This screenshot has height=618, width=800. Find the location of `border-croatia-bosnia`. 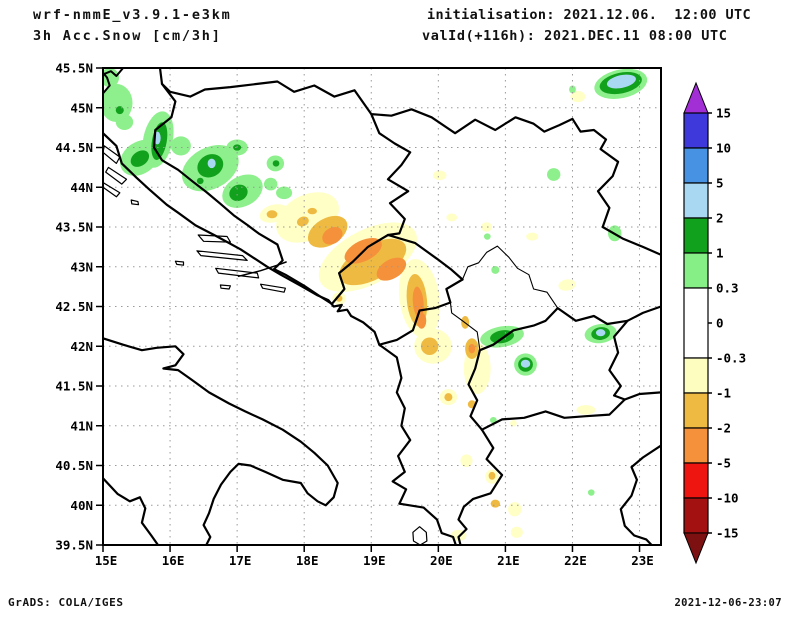

border-croatia-bosnia is located at coordinates (242, 193).